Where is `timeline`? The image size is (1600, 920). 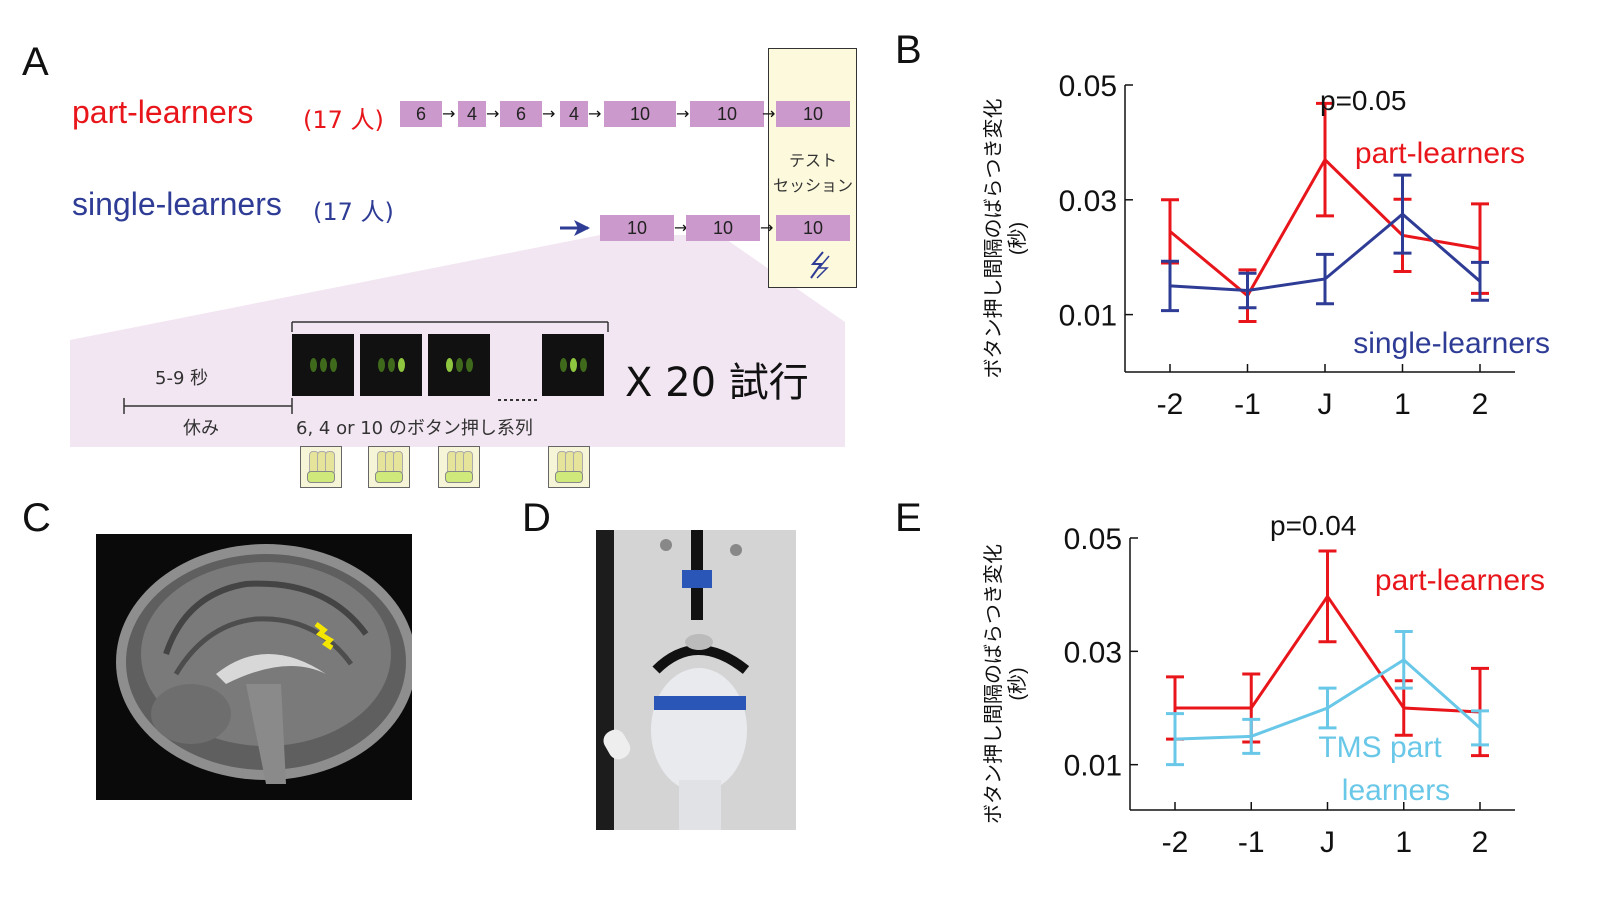 timeline is located at coordinates (366, 367).